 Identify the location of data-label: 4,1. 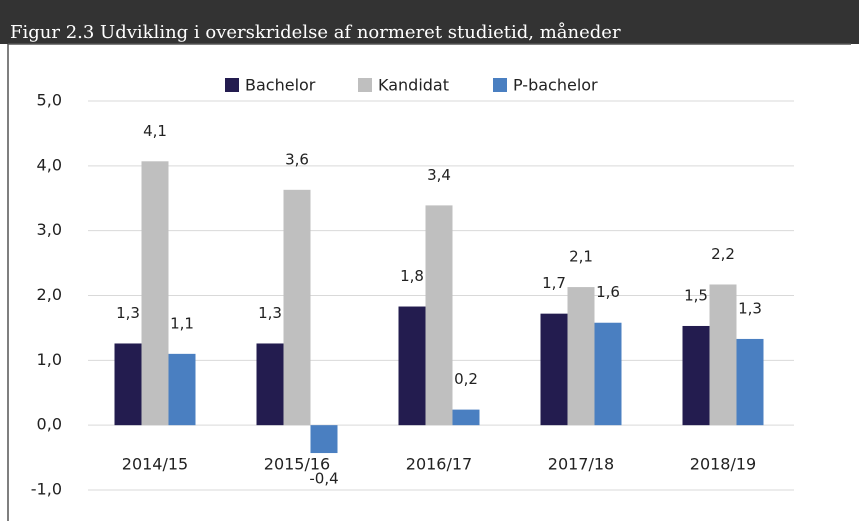
(155, 131).